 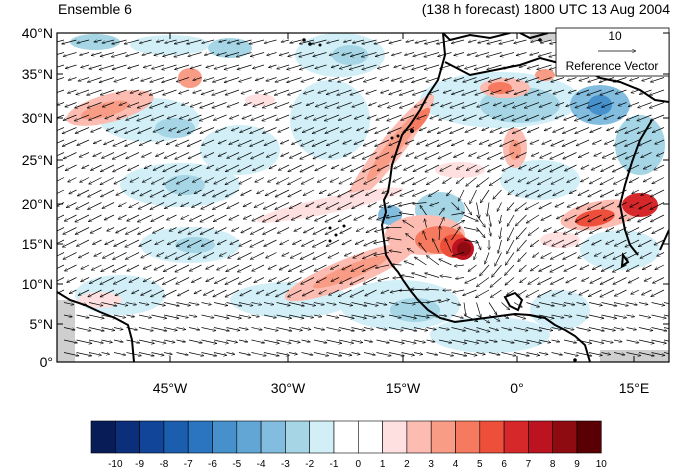 I want to click on map-title-left: Ensemble 6, so click(x=95, y=9).